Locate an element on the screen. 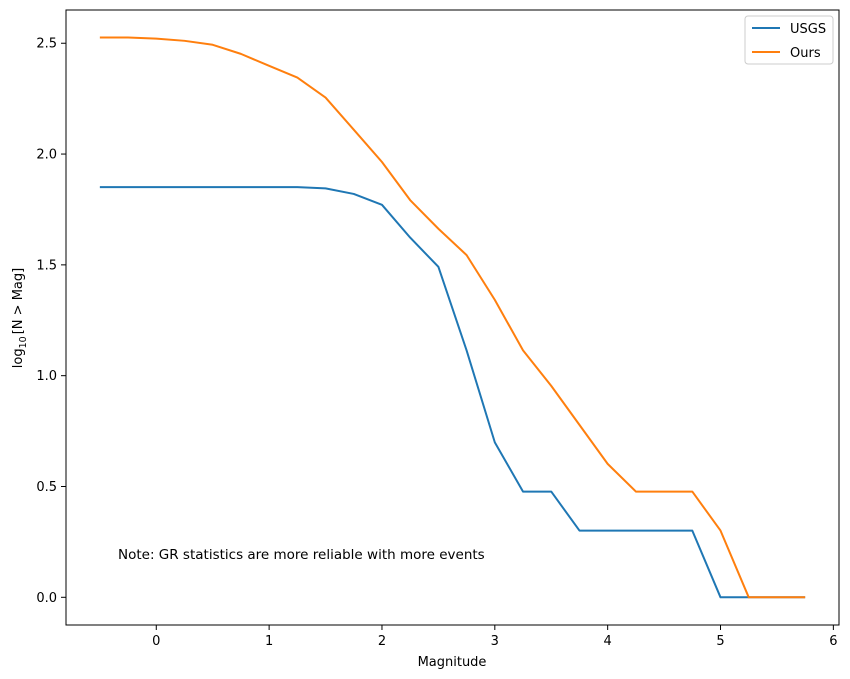  y-tick-label: 2.0 is located at coordinates (46, 155).